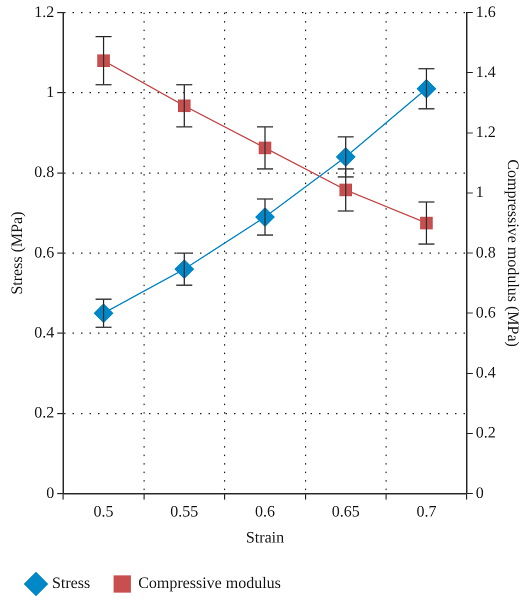 This screenshot has width=530, height=606. I want to click on y2-tick-label: 0.2, so click(486, 433).